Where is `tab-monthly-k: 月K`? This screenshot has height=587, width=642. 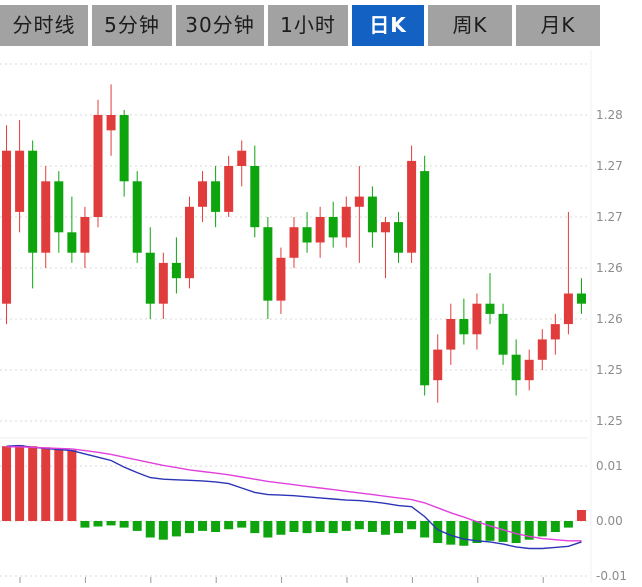
tab-monthly-k: 月K is located at coordinates (558, 25).